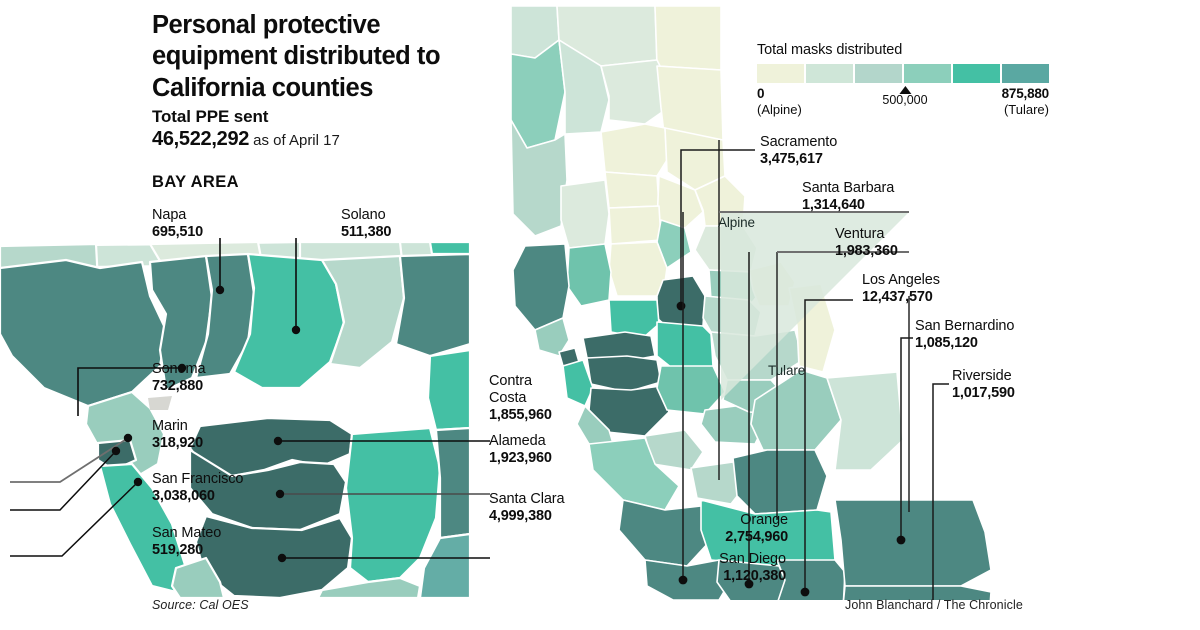 The height and width of the screenshot is (630, 1200). I want to click on callout-alameda: Alameda 1,923,960, so click(520, 450).